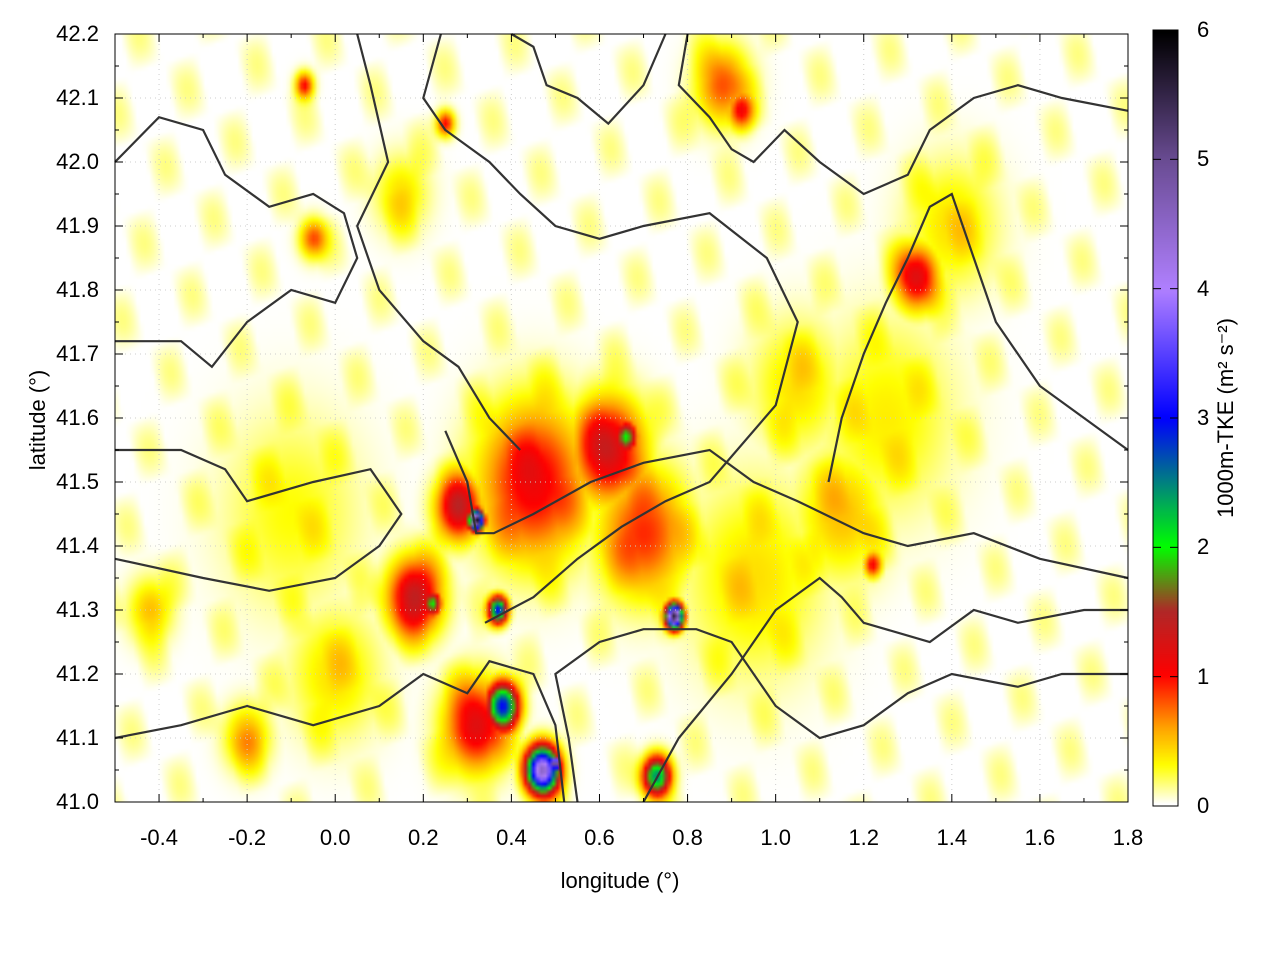 The image size is (1280, 960). Describe the element at coordinates (687, 837) in the screenshot. I see `x-tick-label: 0.8` at that location.